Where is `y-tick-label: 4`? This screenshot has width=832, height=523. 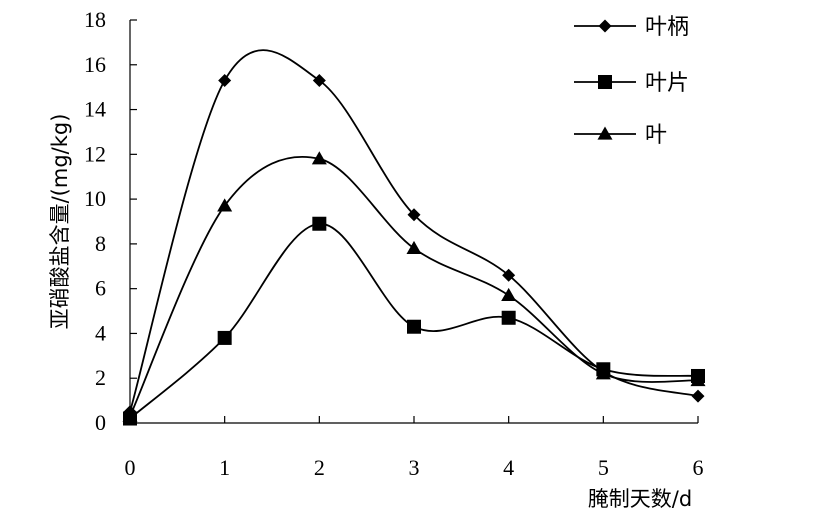 y-tick-label: 4 is located at coordinates (100, 332).